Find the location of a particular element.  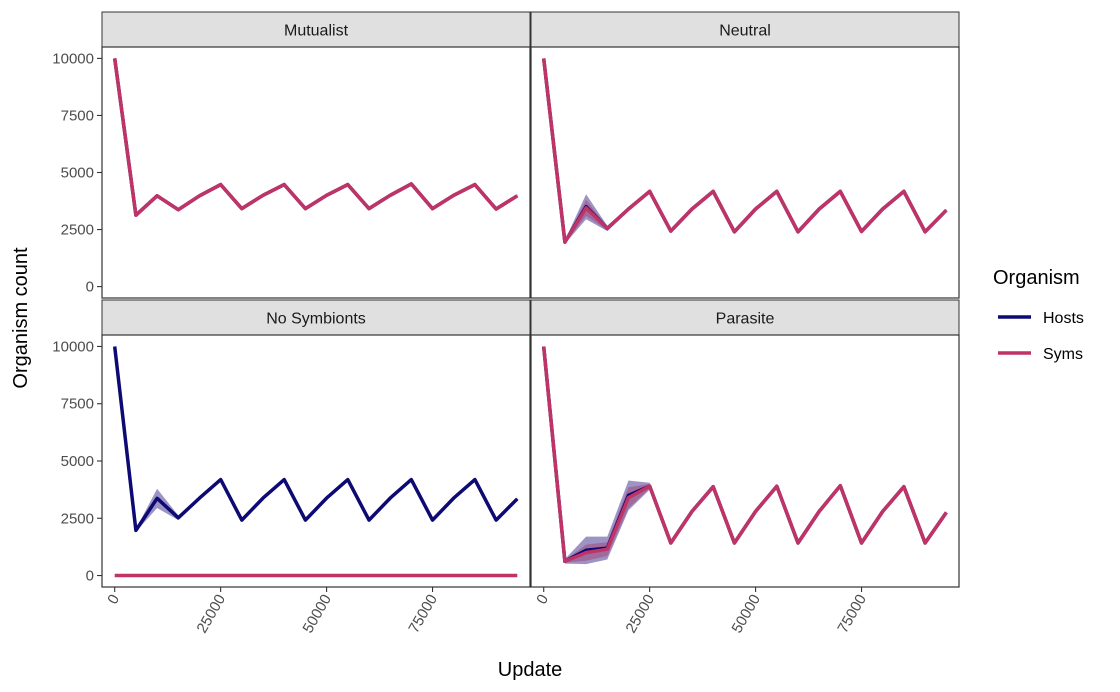

strip-label-parasite: Parasite is located at coordinates (745, 319).